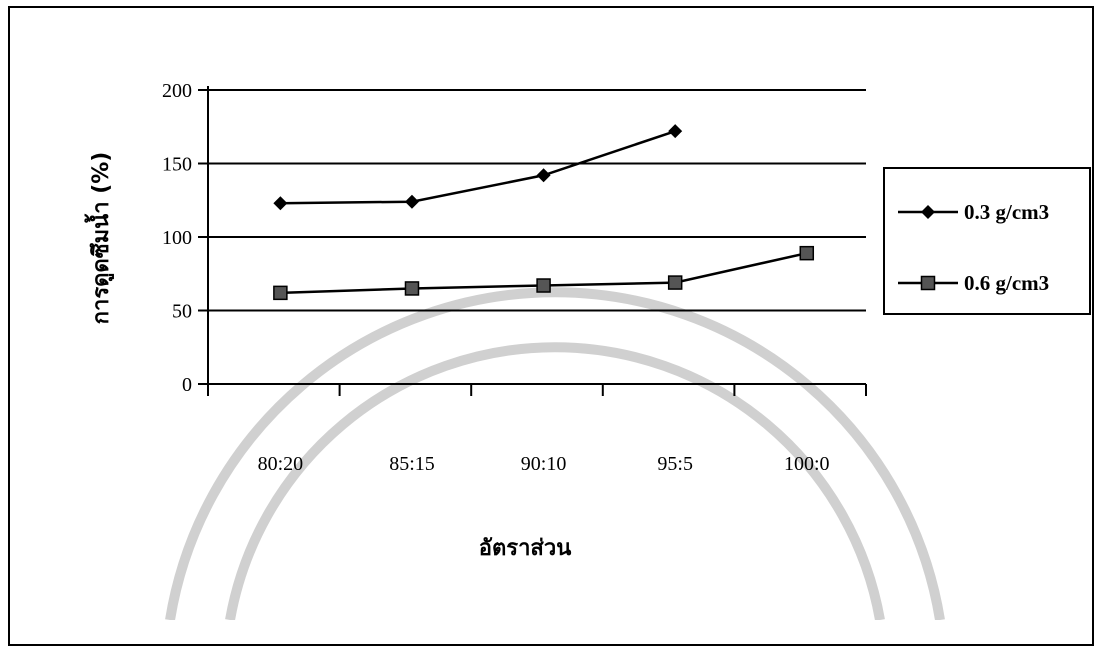 The width and height of the screenshot is (1100, 646). I want to click on legend-label-0: 0.3 g/cm3, so click(1006, 212).